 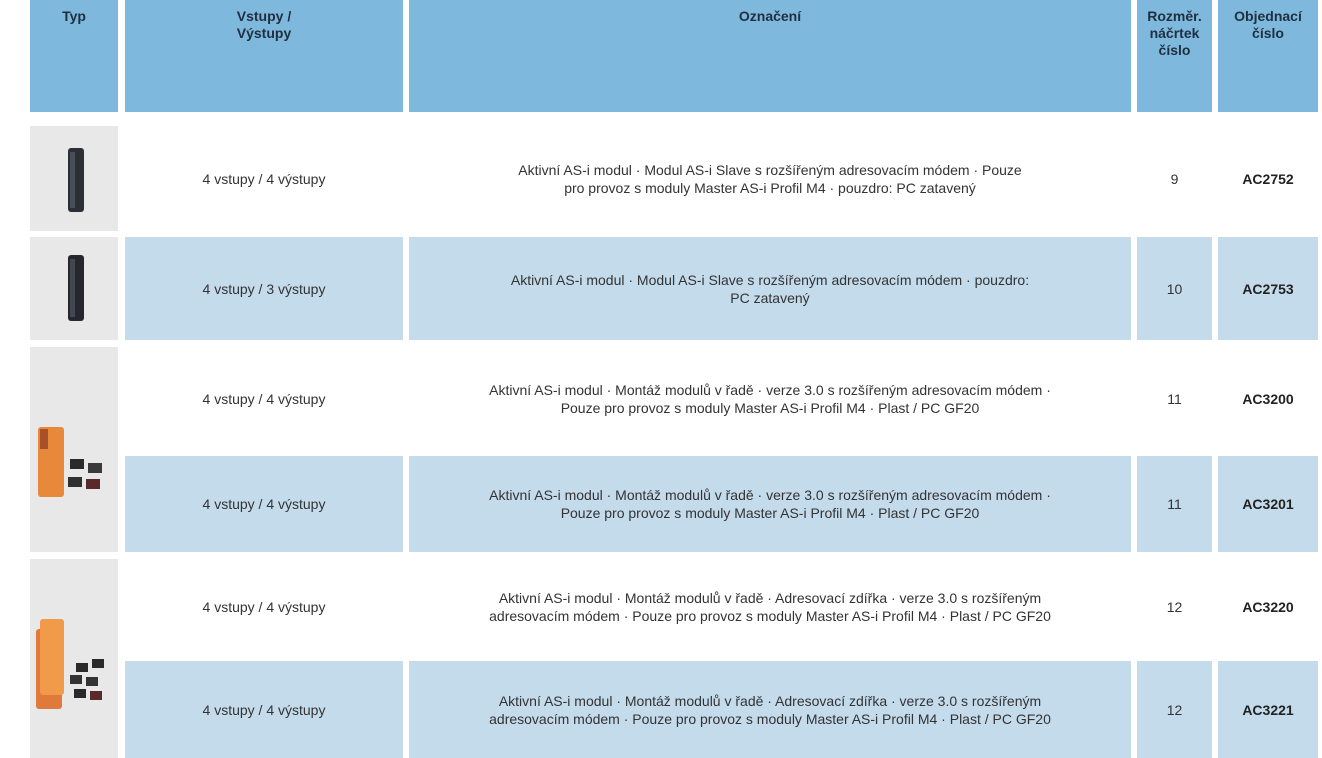 I want to click on io-cell: 4 vstupy / 3 výstupy, so click(x=264, y=288).